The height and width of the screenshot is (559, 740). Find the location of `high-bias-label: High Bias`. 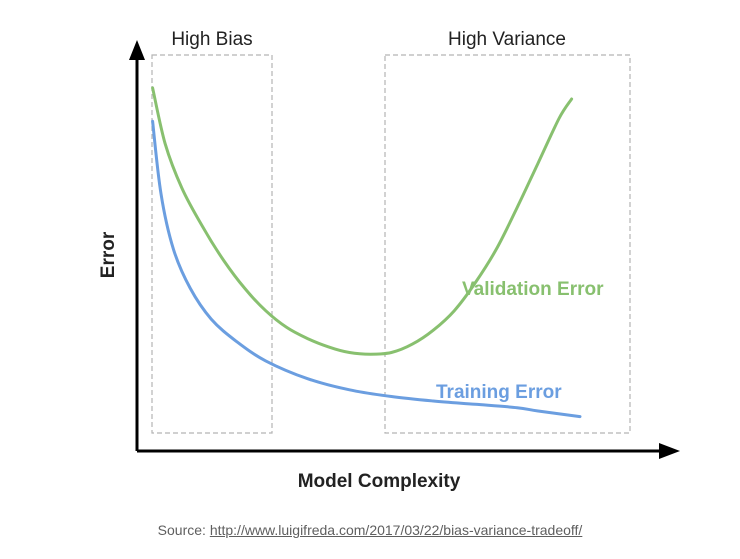

high-bias-label: High Bias is located at coordinates (211, 39).